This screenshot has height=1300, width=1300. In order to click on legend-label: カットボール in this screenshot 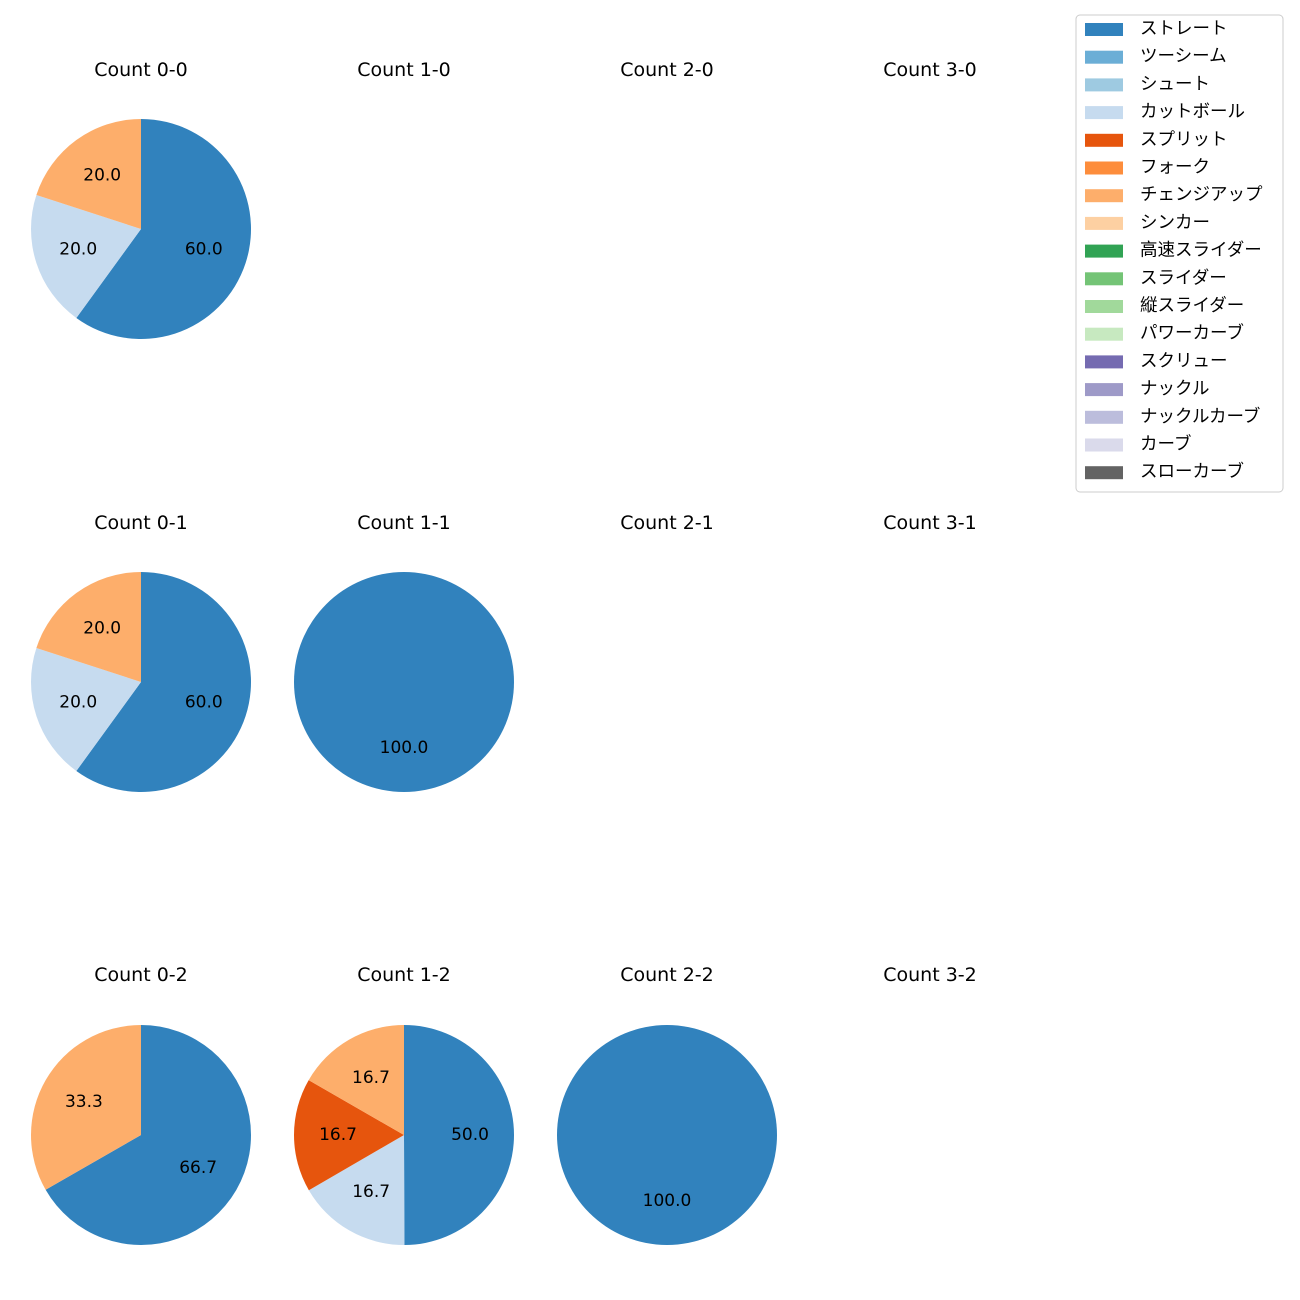, I will do `click(1192, 112)`.